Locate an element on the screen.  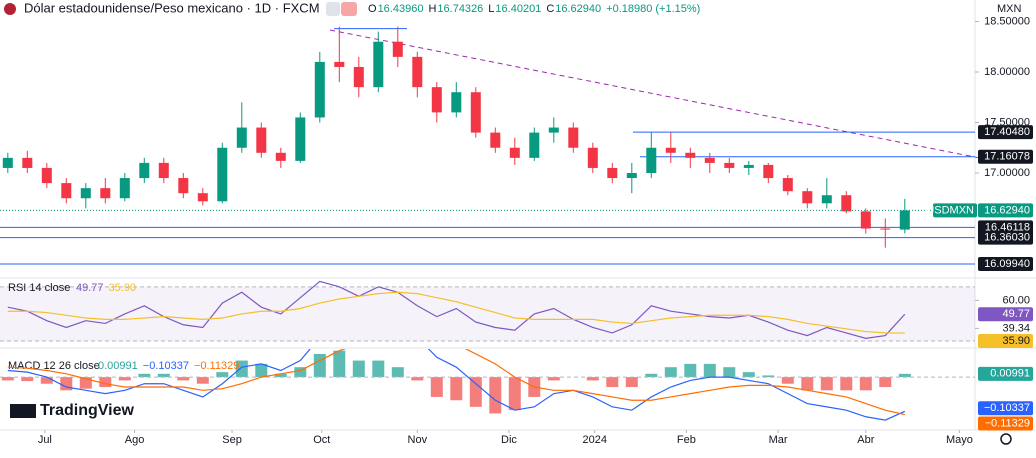
y-tick-label: 18.00000 is located at coordinates (1007, 72).